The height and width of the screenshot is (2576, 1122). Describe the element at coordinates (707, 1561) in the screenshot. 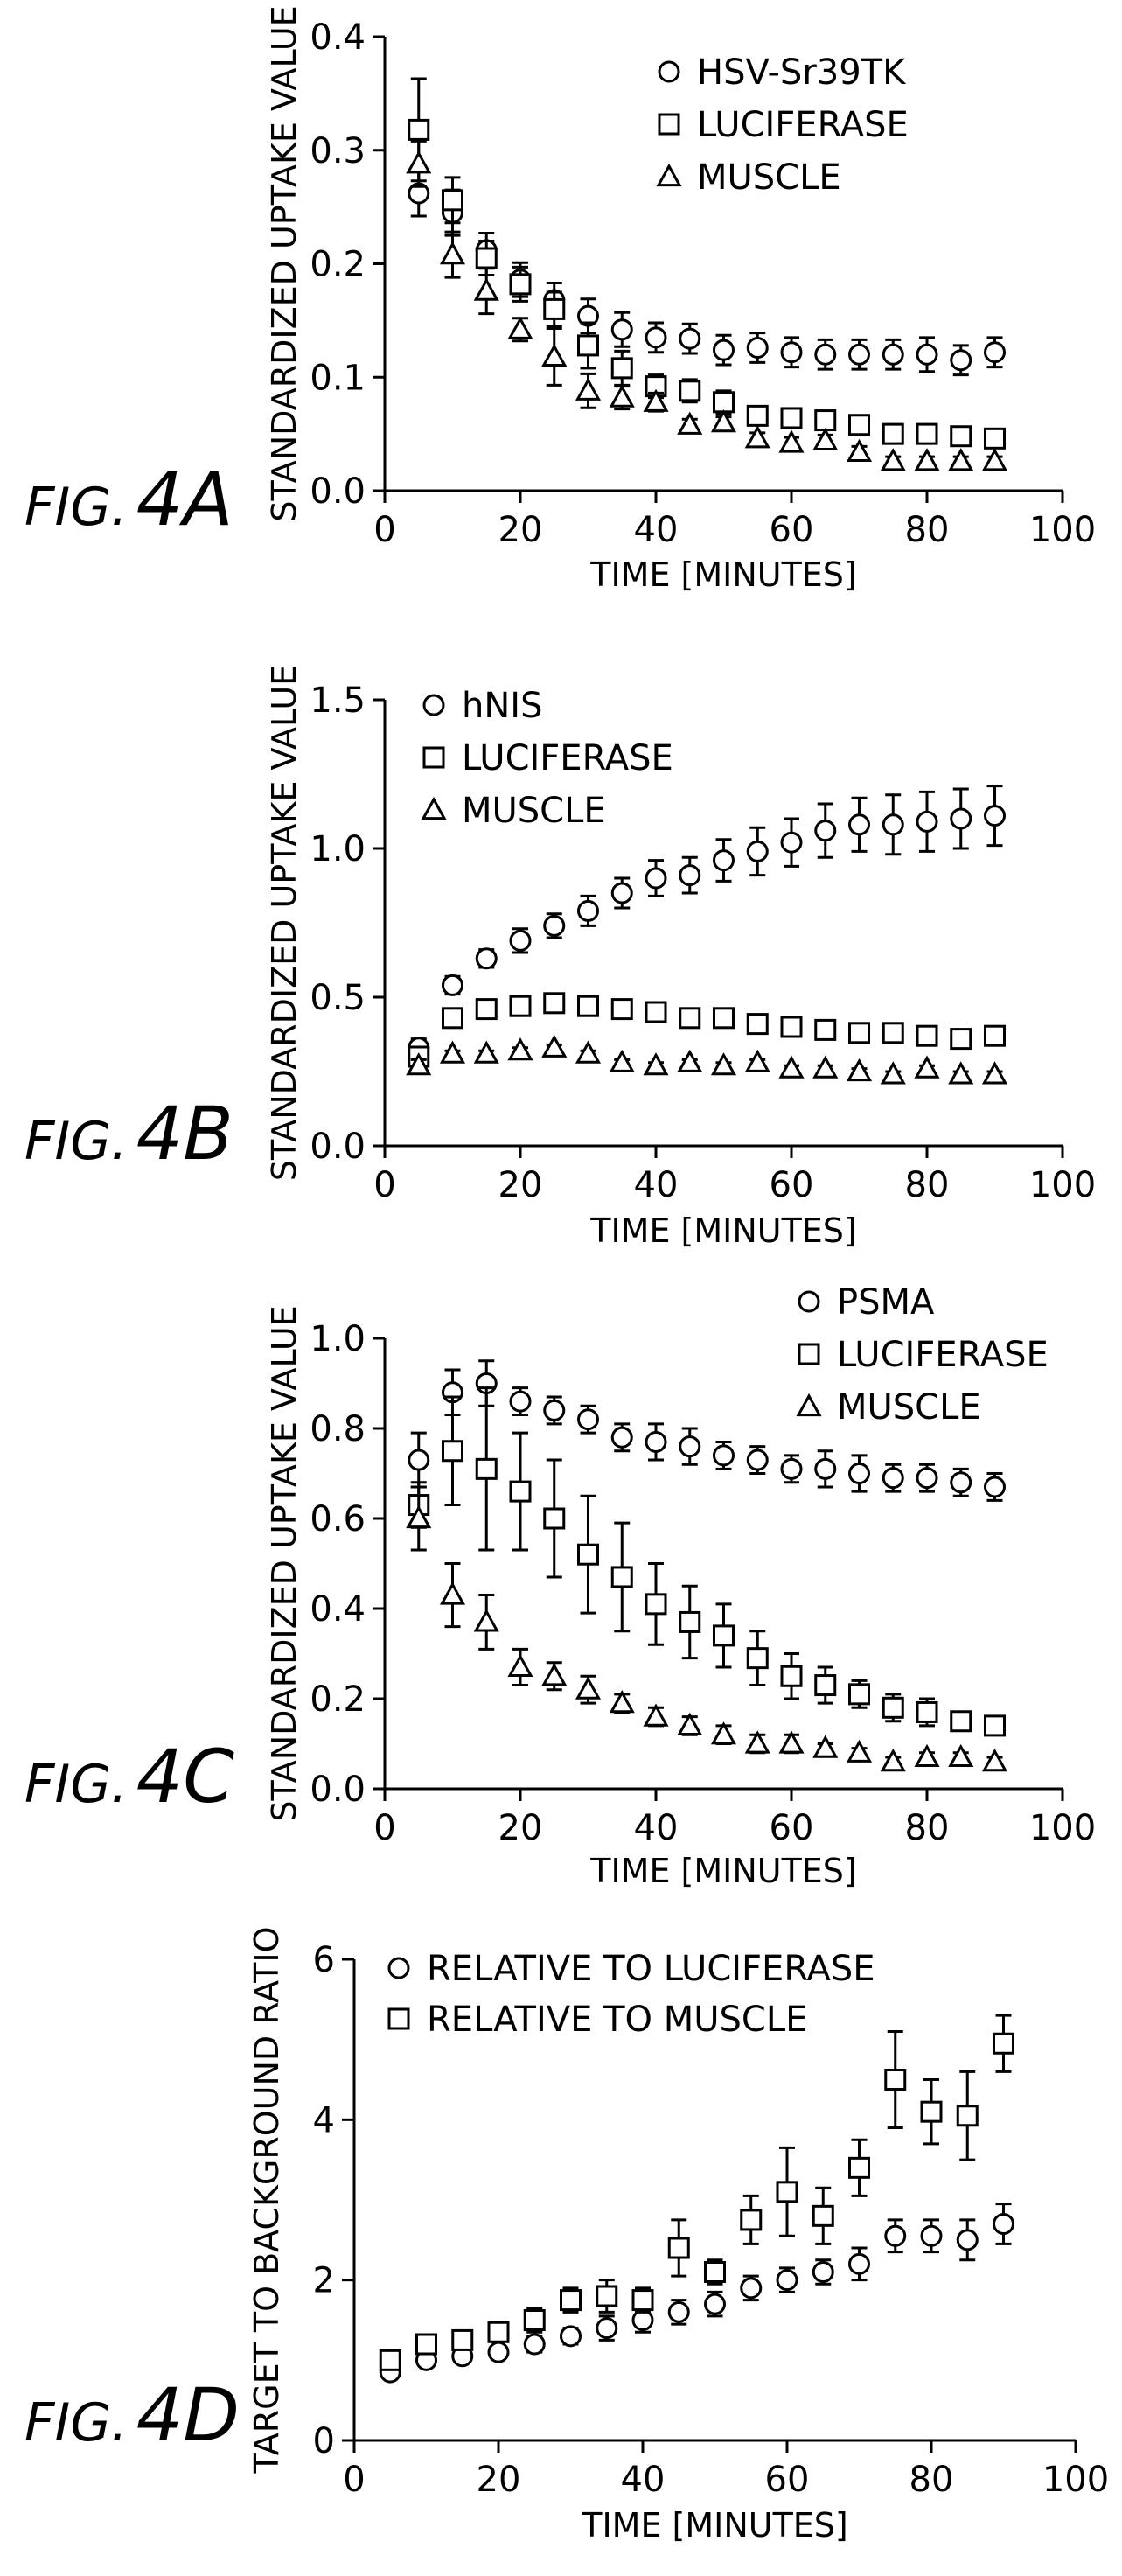

I see `series-luciferase` at that location.